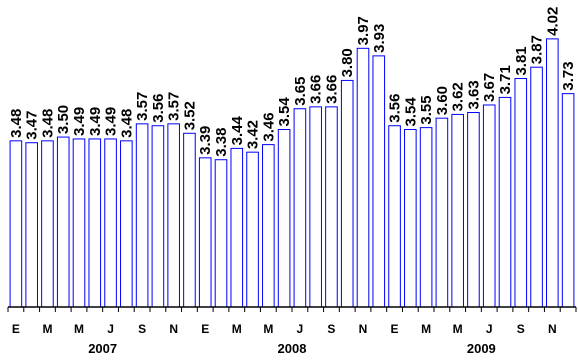  Describe the element at coordinates (268, 126) in the screenshot. I see `value-label-16: 3.46` at that location.